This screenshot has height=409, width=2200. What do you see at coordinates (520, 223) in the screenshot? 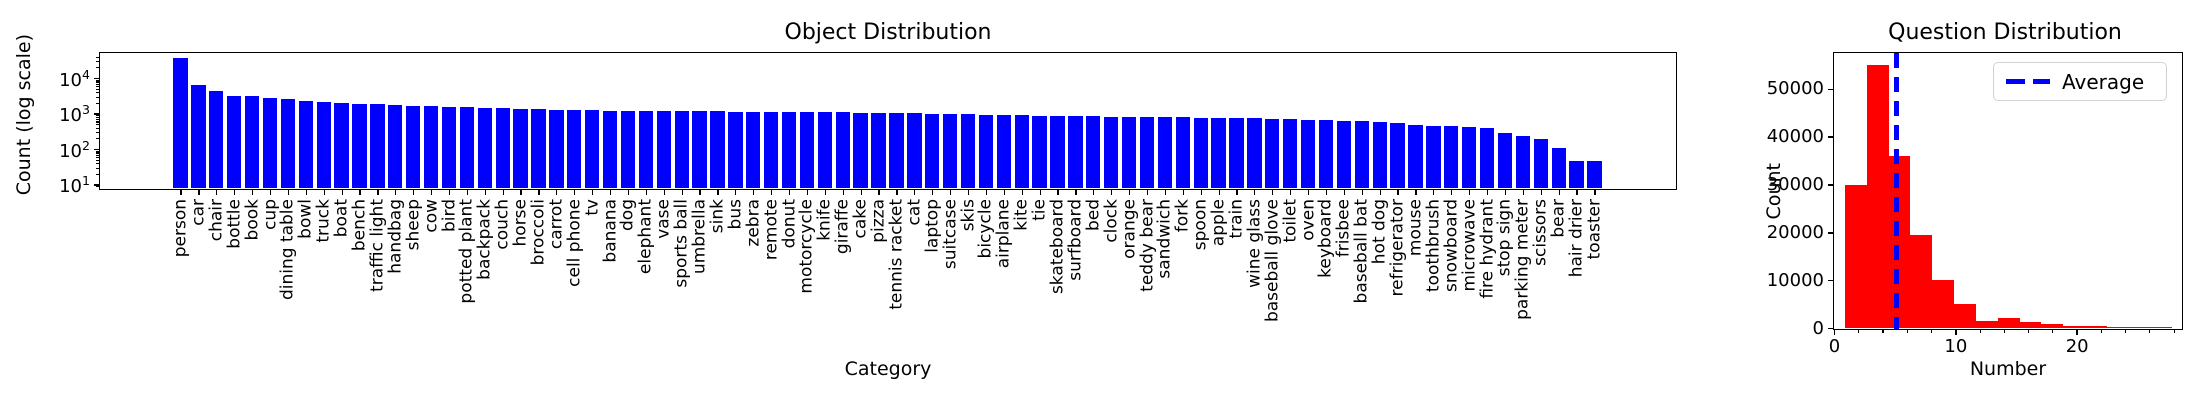
I see `category-tick-label: horse` at bounding box center [520, 223].